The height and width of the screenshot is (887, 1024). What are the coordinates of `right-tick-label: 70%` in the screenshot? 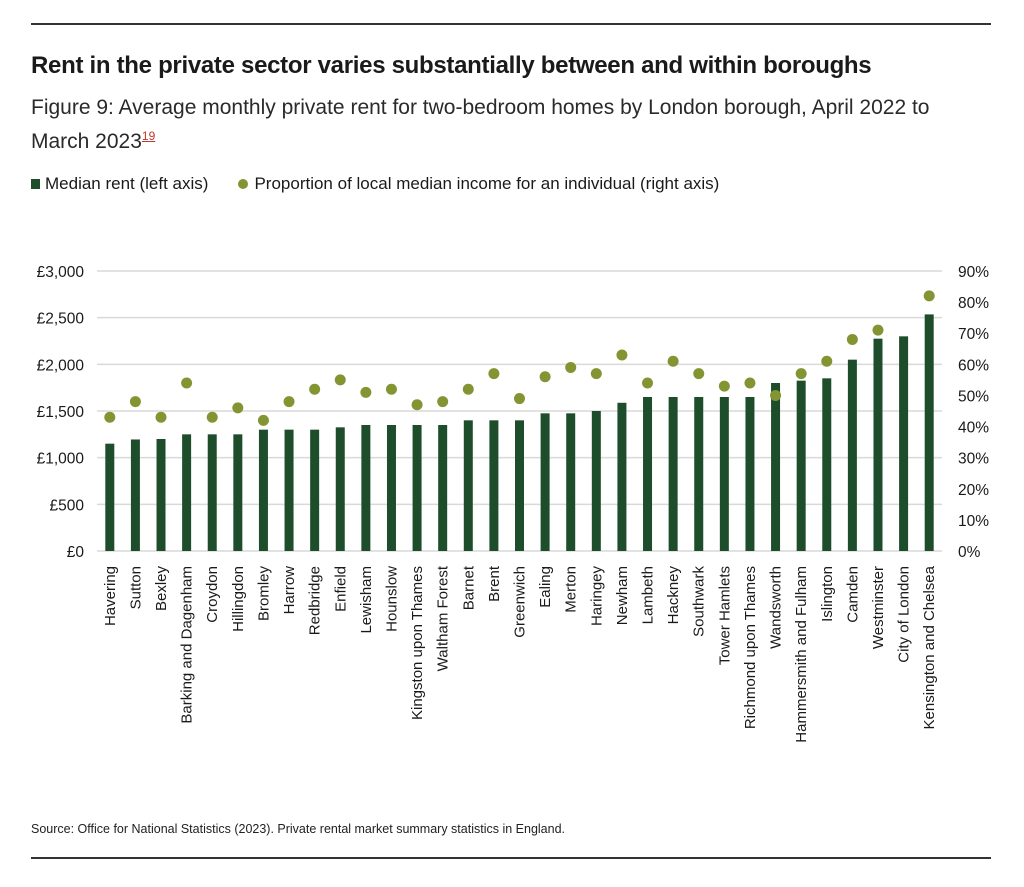 It's located at (973, 334).